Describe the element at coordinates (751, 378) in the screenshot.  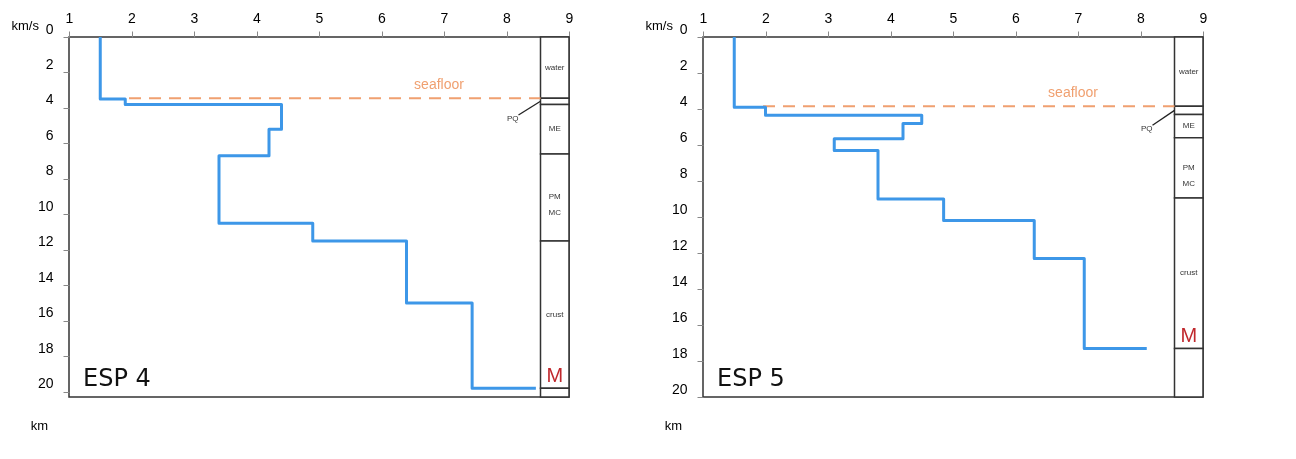
I see `annotation: ESP 5` at that location.